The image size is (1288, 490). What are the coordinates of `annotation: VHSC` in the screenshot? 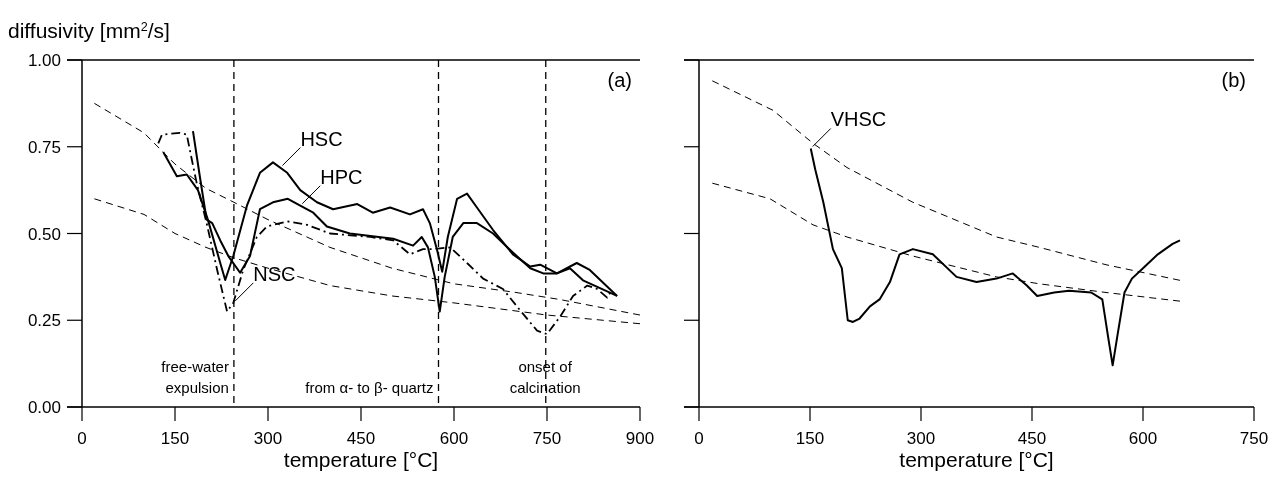 It's located at (858, 119).